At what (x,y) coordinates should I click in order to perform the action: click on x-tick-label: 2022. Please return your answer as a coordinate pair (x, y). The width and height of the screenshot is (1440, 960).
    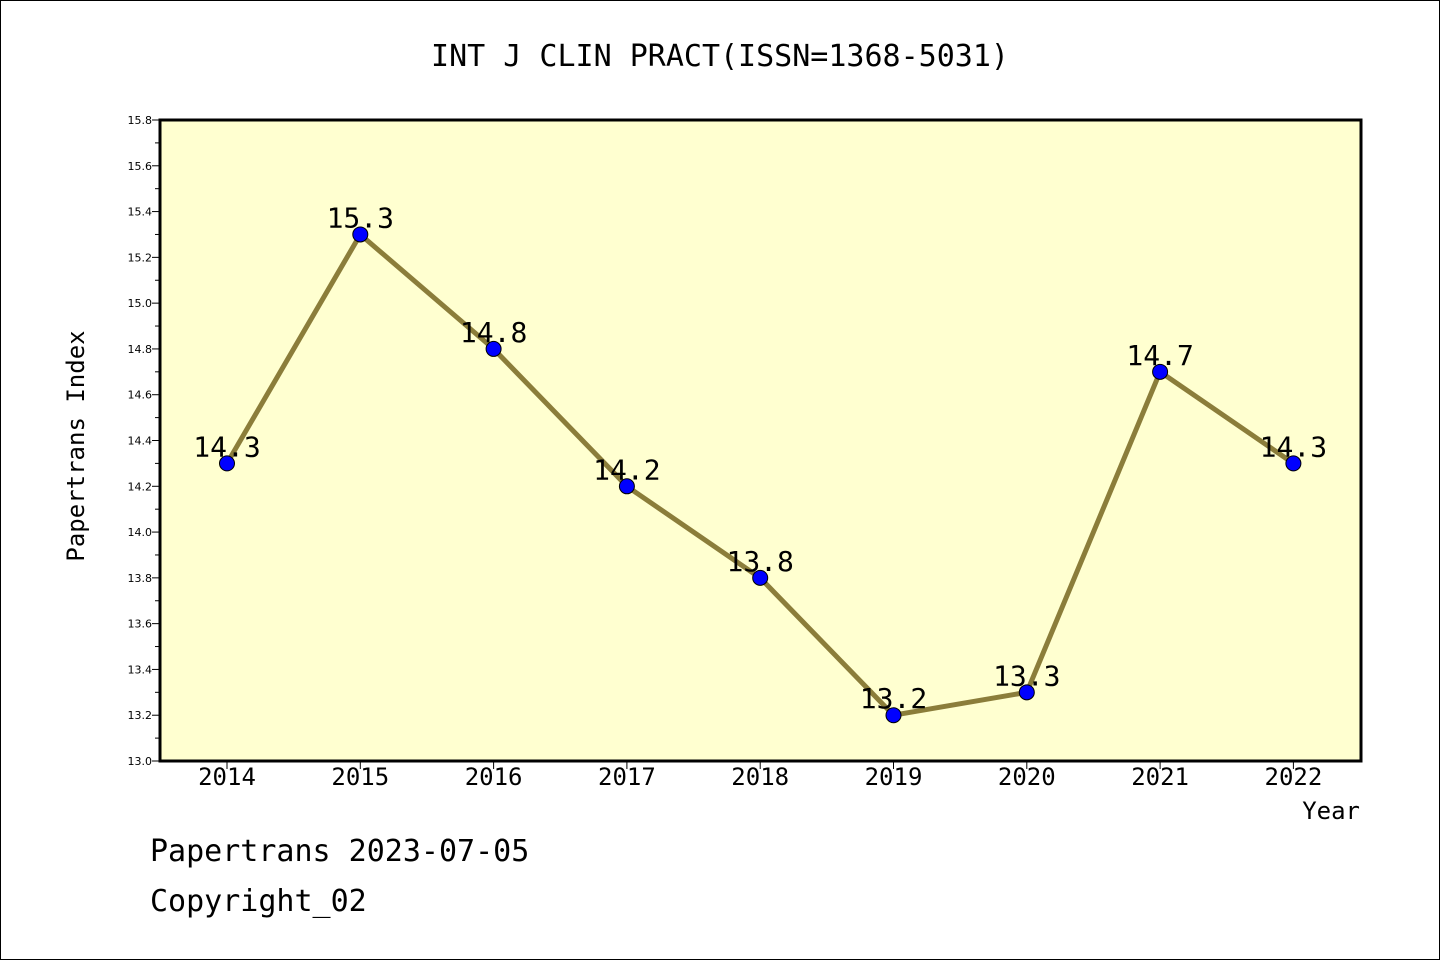
    Looking at the image, I should click on (1294, 777).